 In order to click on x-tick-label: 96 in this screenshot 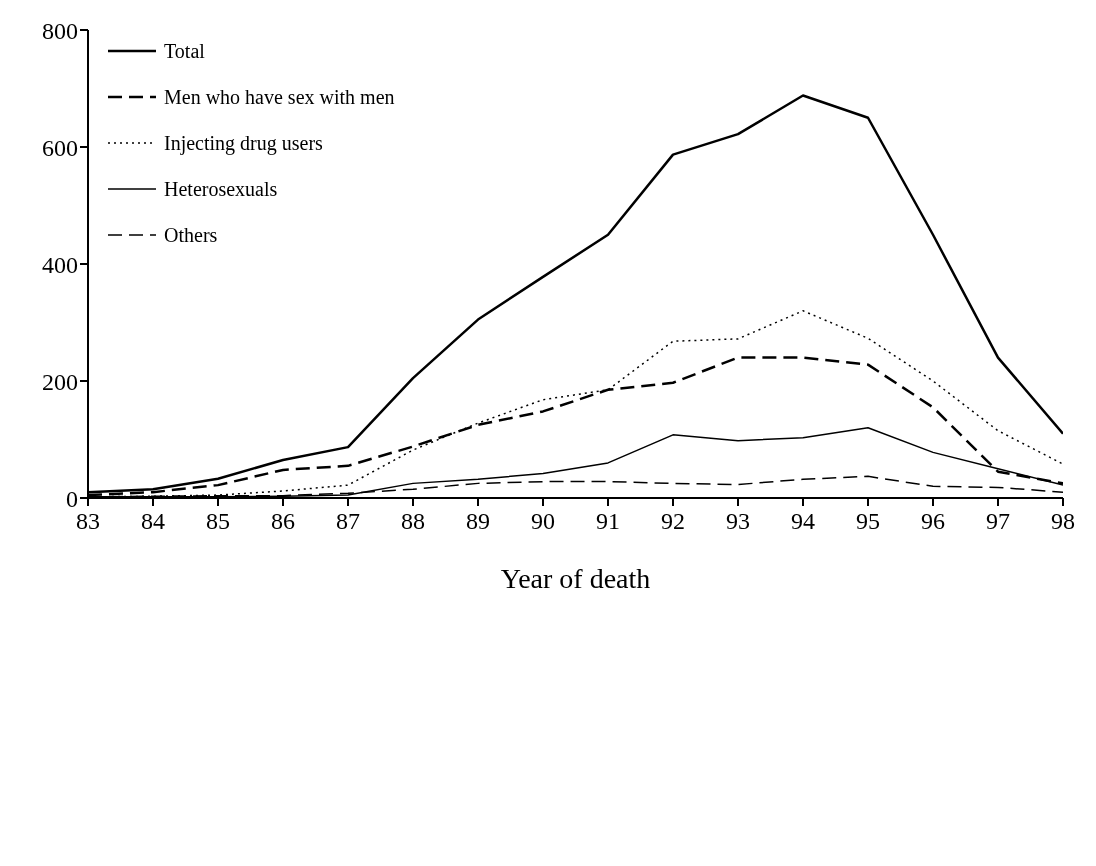, I will do `click(933, 521)`.